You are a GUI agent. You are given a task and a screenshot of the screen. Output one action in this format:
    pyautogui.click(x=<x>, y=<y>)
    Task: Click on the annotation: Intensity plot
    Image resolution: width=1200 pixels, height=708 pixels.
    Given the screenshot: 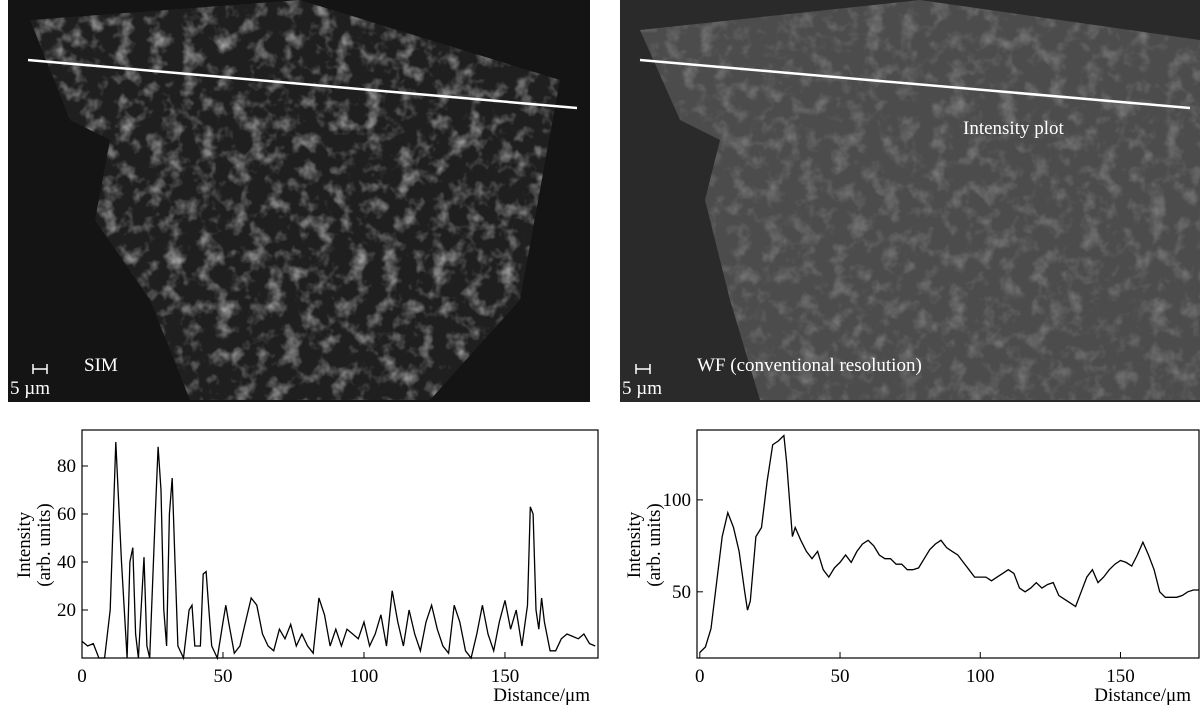 What is the action you would take?
    pyautogui.click(x=1014, y=128)
    